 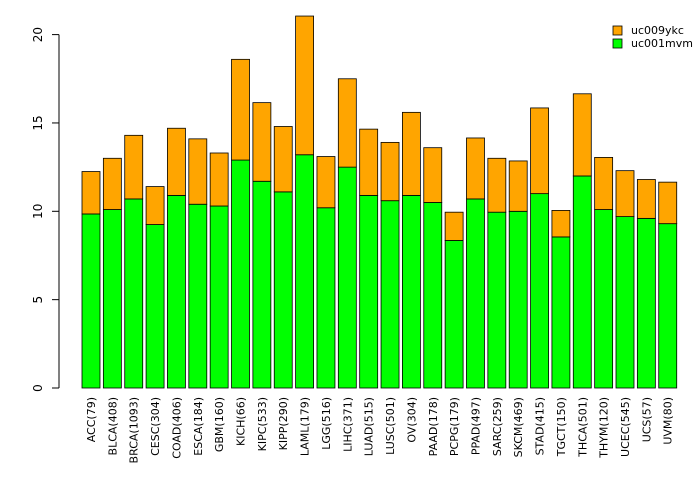 What do you see at coordinates (475, 426) in the screenshot?
I see `x-tick-label: PPAD(497)` at bounding box center [475, 426].